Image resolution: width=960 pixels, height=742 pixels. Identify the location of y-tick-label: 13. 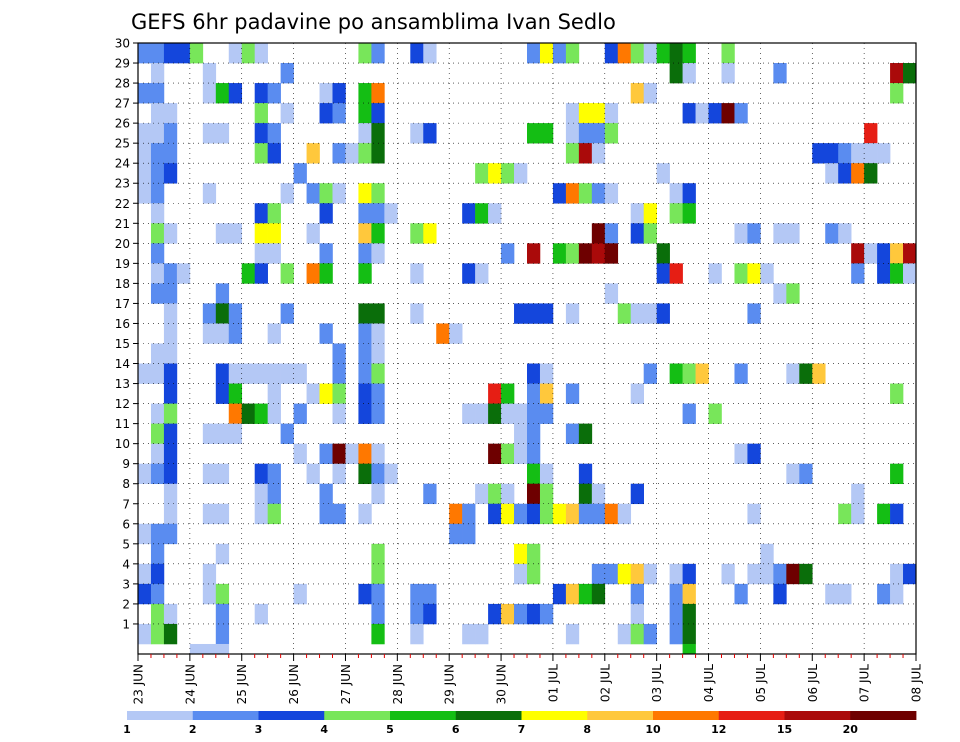
(122, 384).